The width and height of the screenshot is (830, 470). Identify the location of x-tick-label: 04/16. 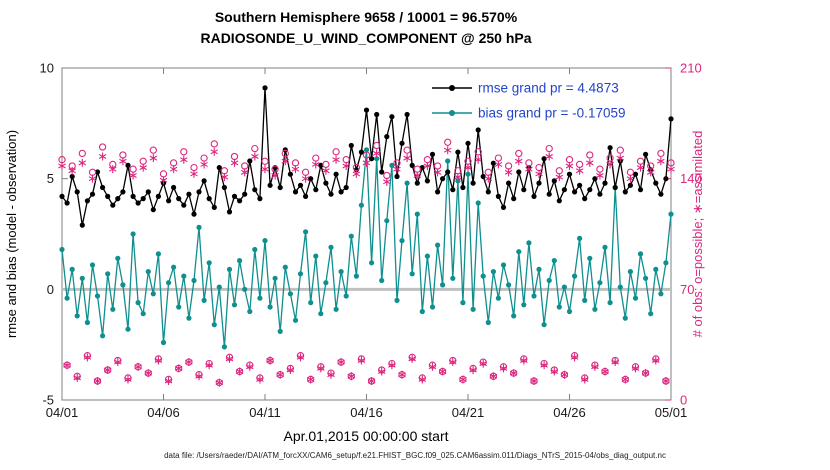
(366, 412).